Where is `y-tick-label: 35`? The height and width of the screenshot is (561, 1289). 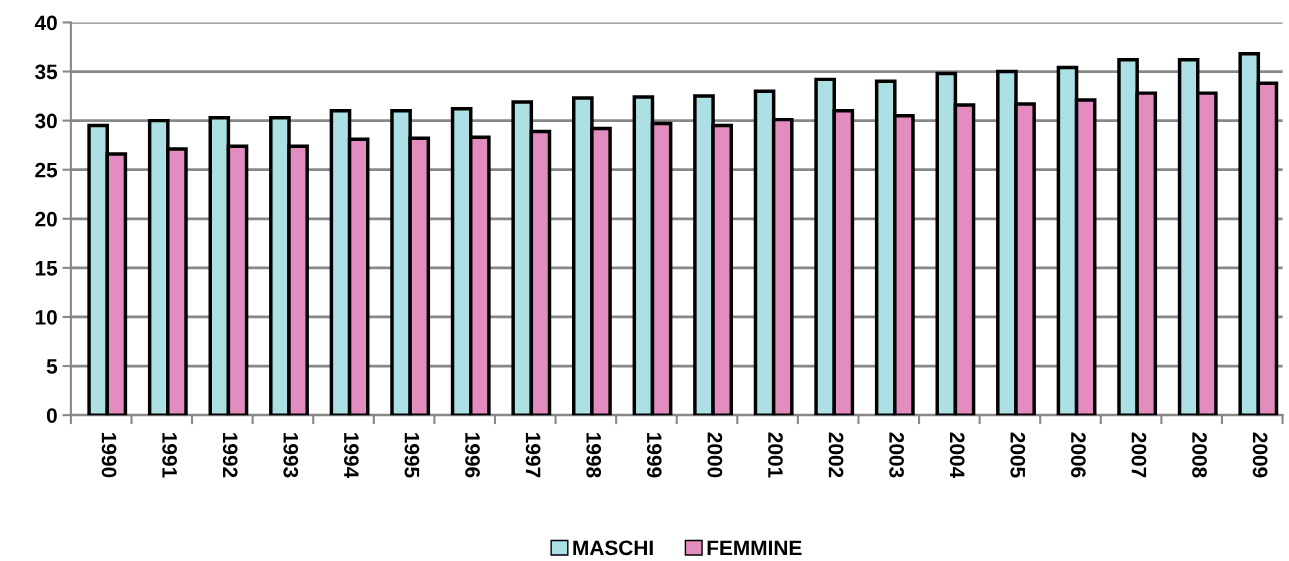
y-tick-label: 35 is located at coordinates (46, 72).